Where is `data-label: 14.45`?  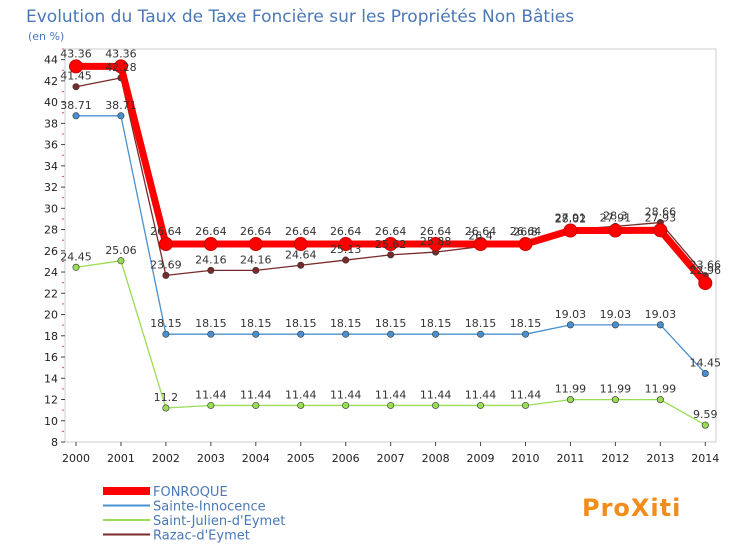 data-label: 14.45 is located at coordinates (706, 362).